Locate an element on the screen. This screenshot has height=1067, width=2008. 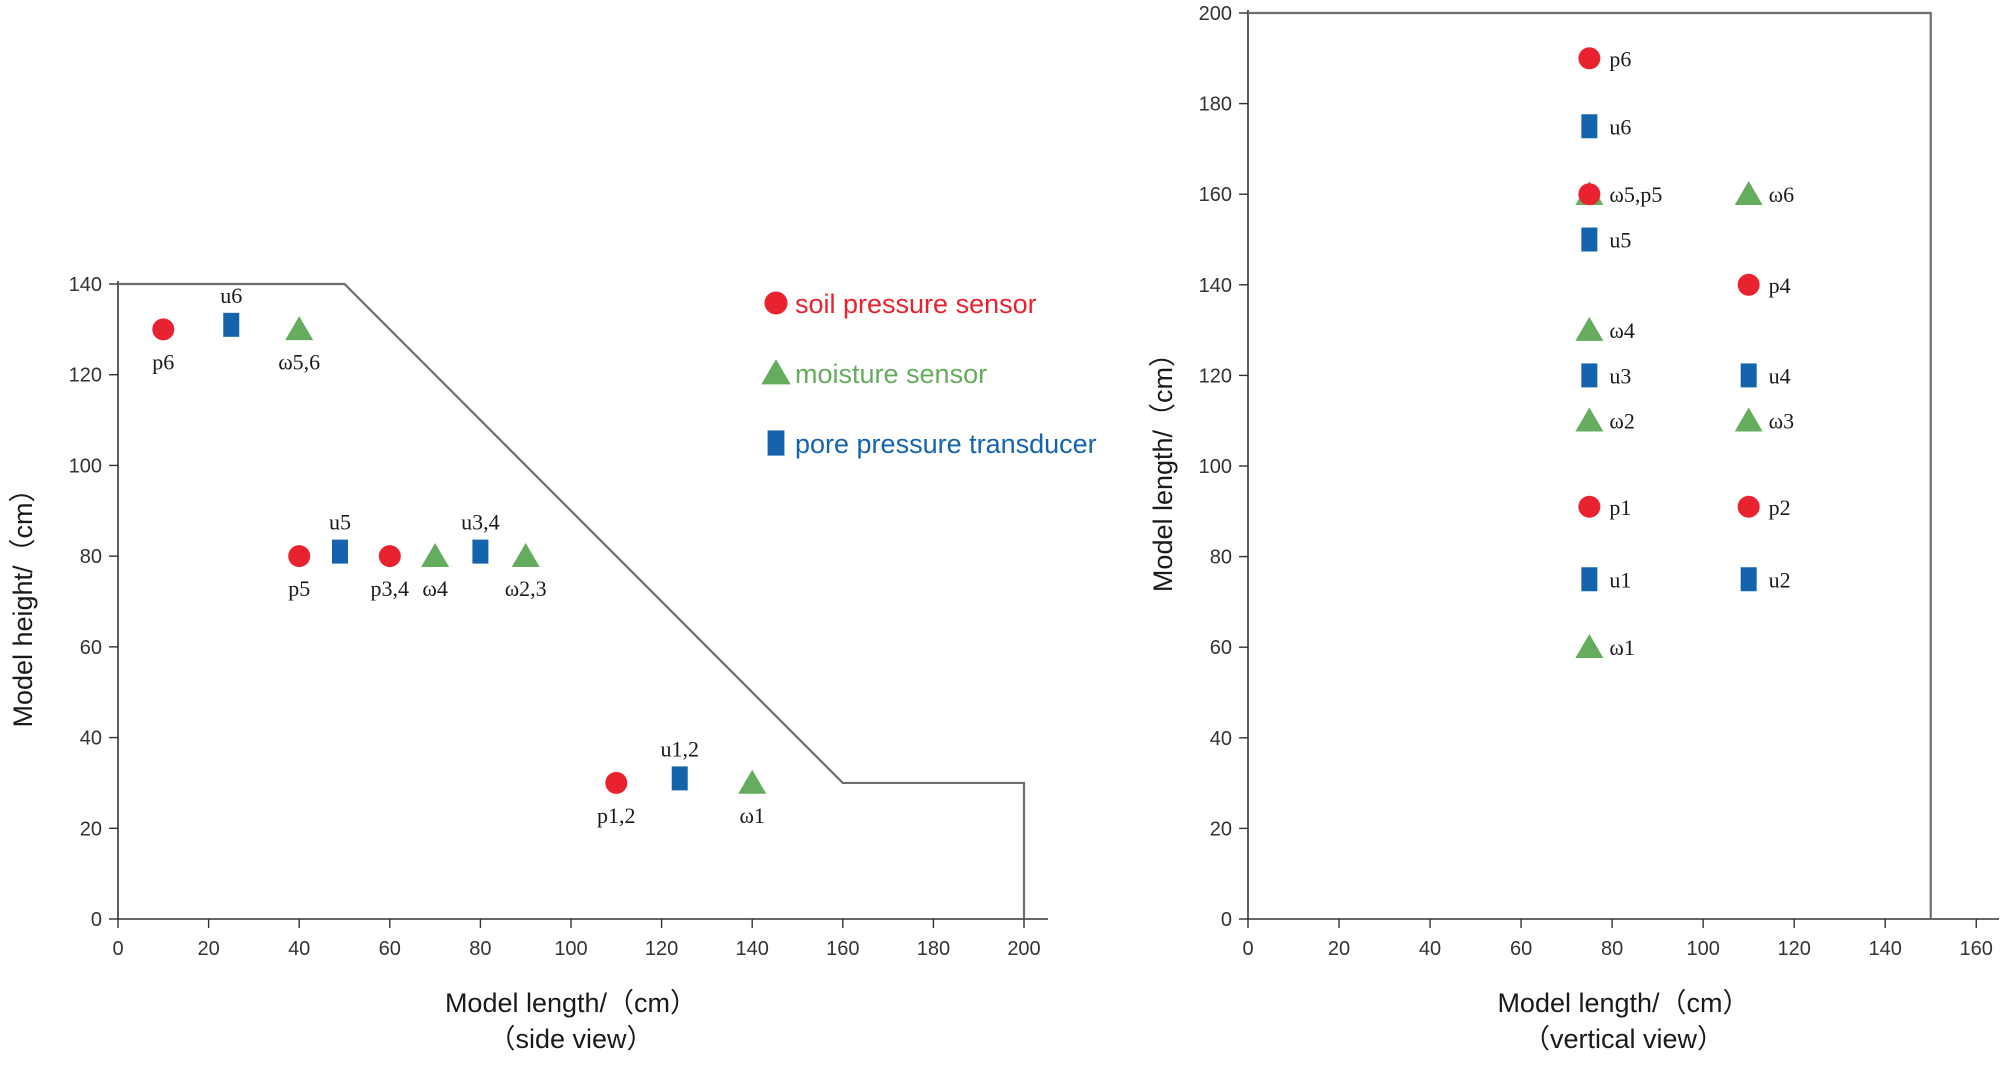
y-tick-label: 160 is located at coordinates (1215, 195).